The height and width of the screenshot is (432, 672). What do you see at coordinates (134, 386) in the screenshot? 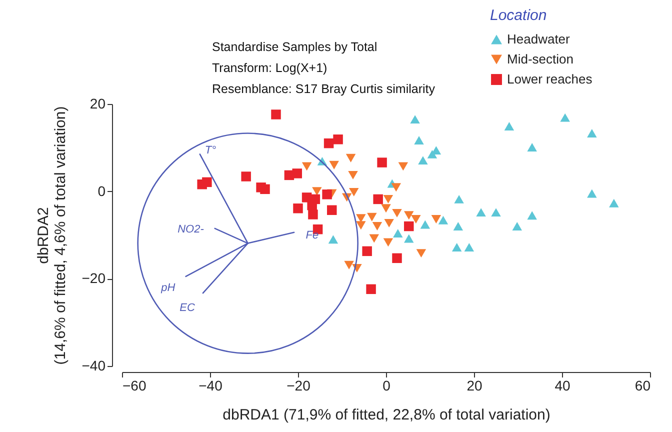
I see `x-tick-label: −60` at bounding box center [134, 386].